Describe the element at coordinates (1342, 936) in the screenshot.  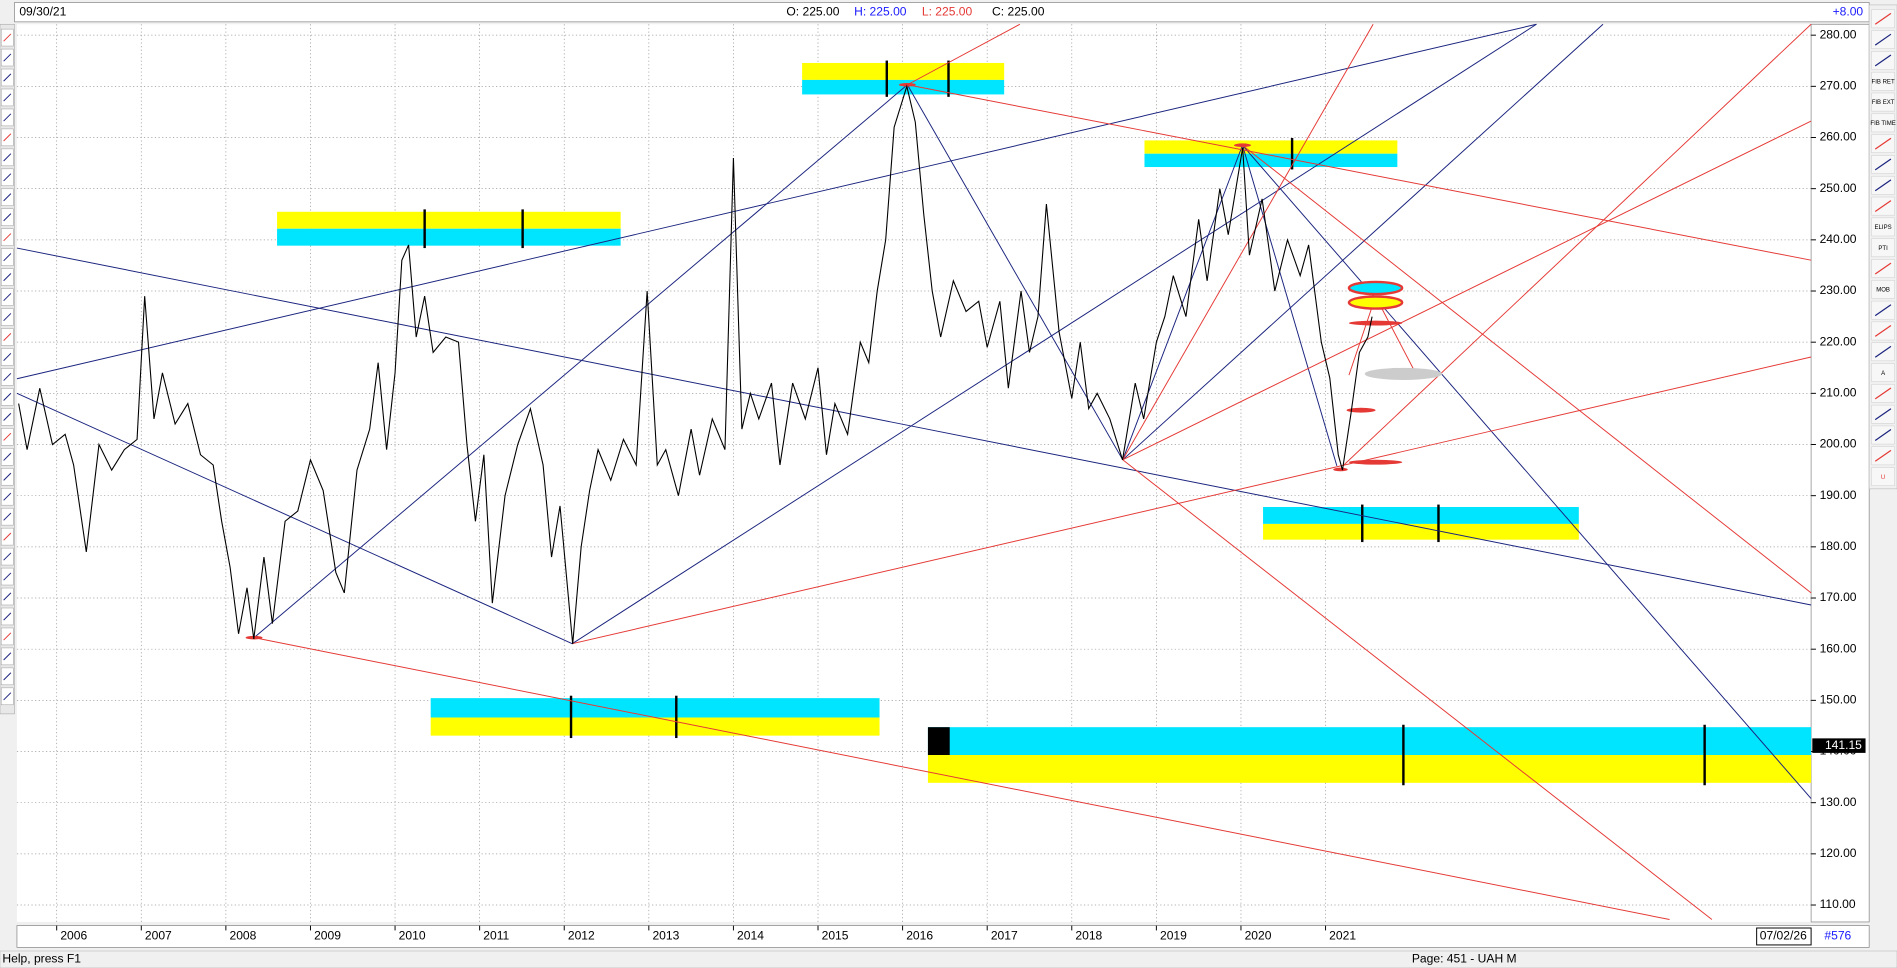
I see `x-tick-label: 2021` at that location.